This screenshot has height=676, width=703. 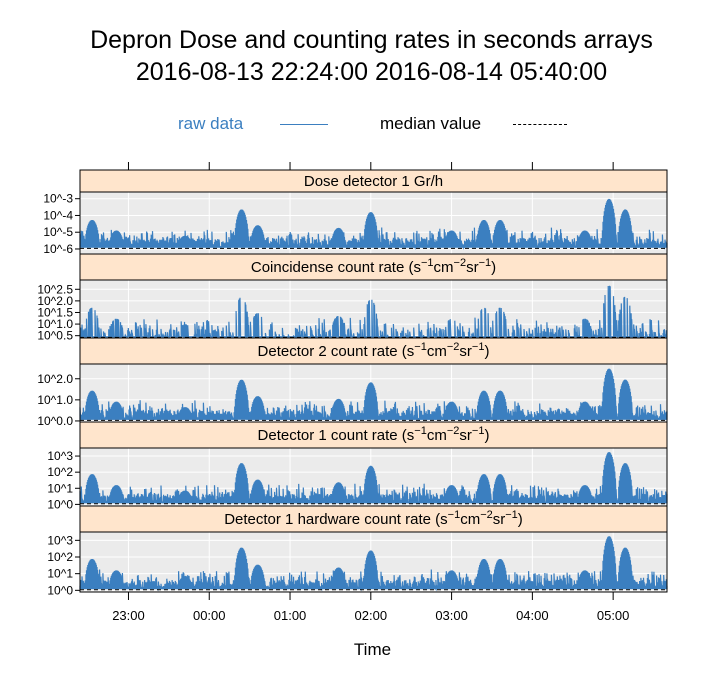 I want to click on y-tick-label: 10^1.5, so click(x=55, y=312).